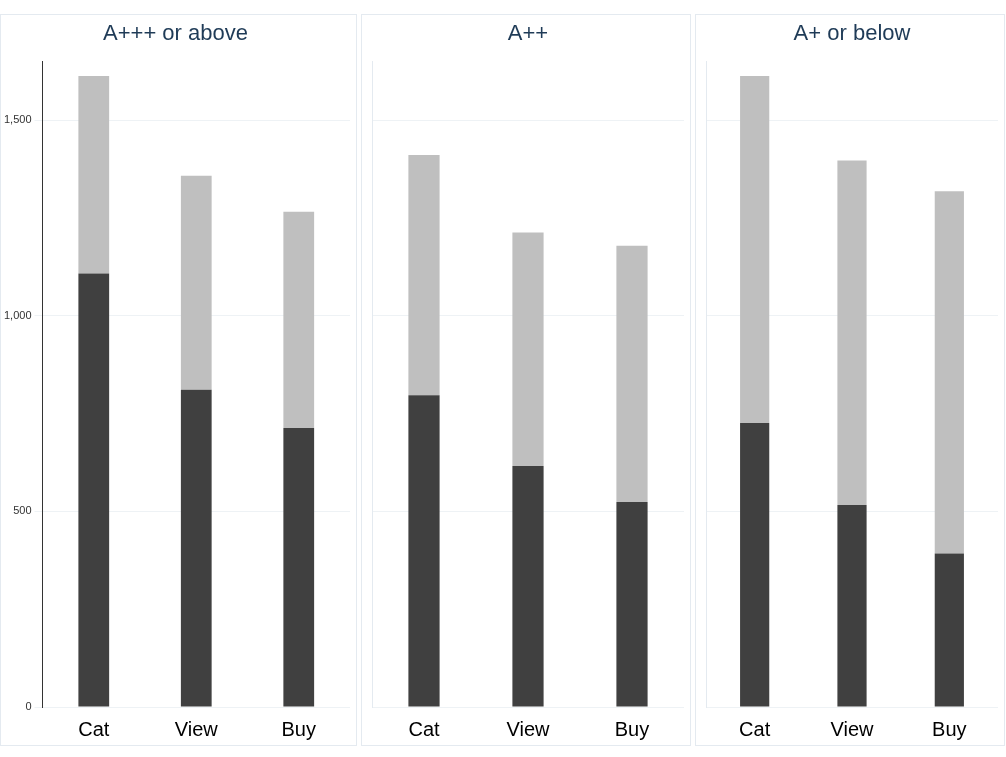 The height and width of the screenshot is (757, 1006). What do you see at coordinates (528, 33) in the screenshot?
I see `chart-title: A++` at bounding box center [528, 33].